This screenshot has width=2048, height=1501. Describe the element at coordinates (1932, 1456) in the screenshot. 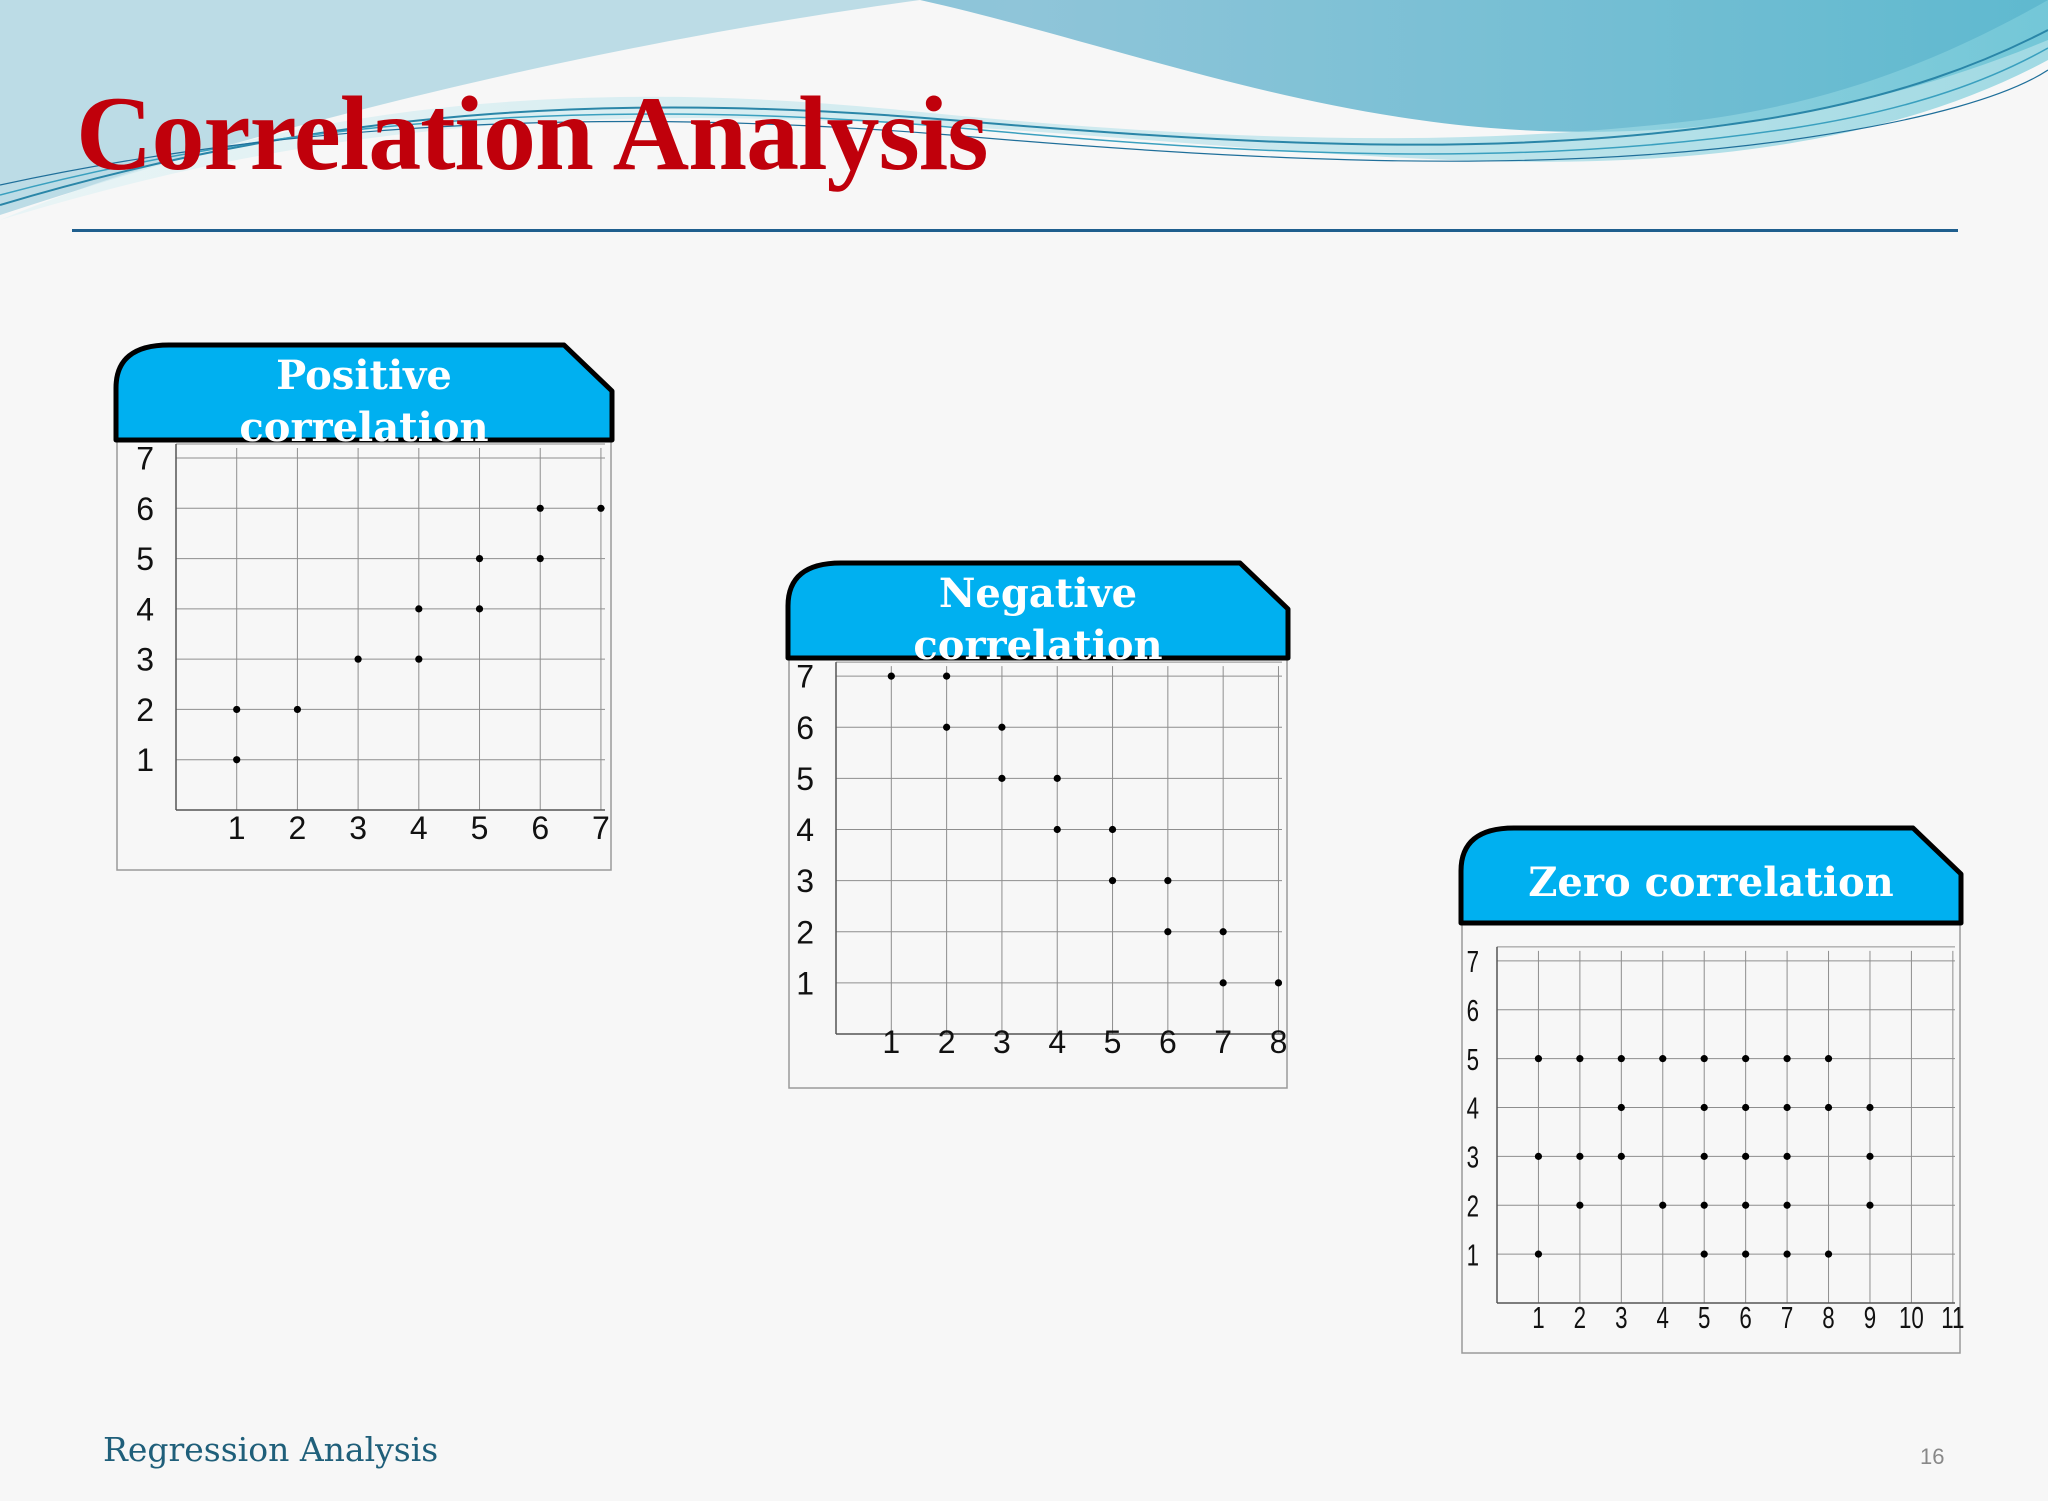

I see `page-number: 16` at that location.